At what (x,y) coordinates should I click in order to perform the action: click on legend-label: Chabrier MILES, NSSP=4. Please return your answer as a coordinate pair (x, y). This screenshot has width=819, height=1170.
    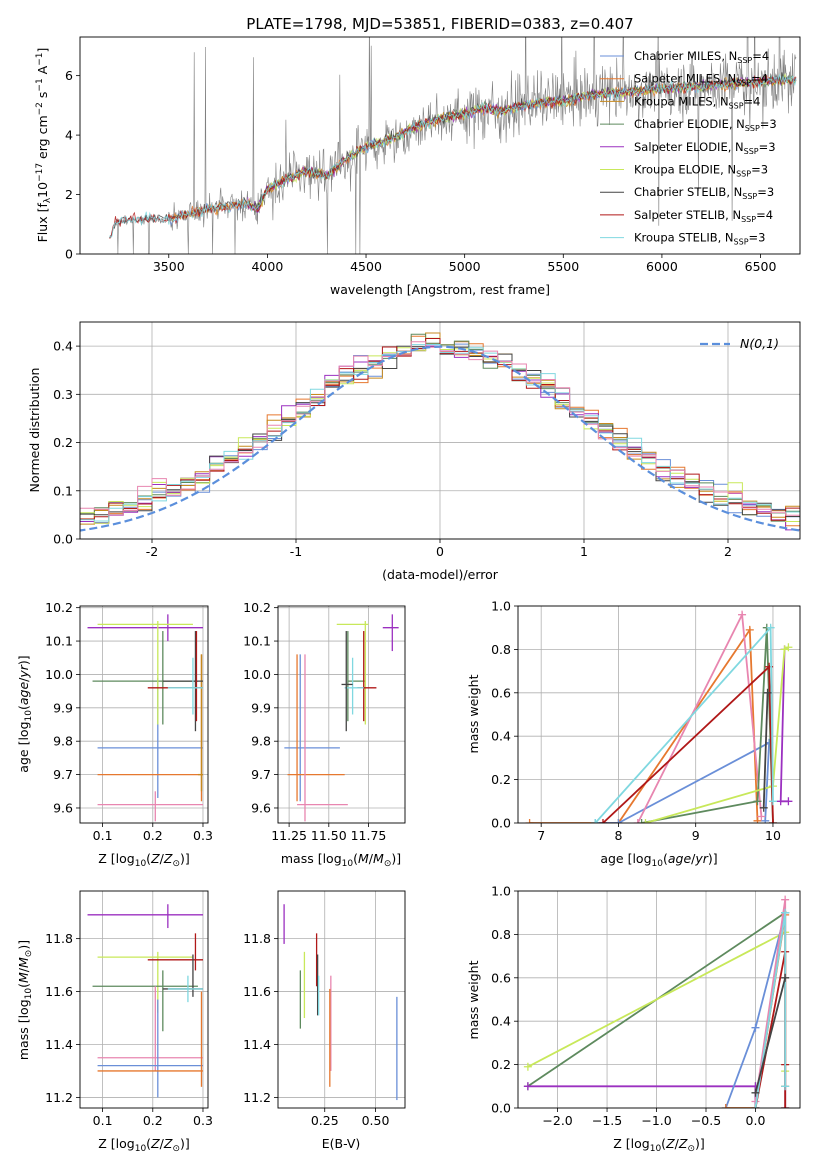
    Looking at the image, I should click on (701, 57).